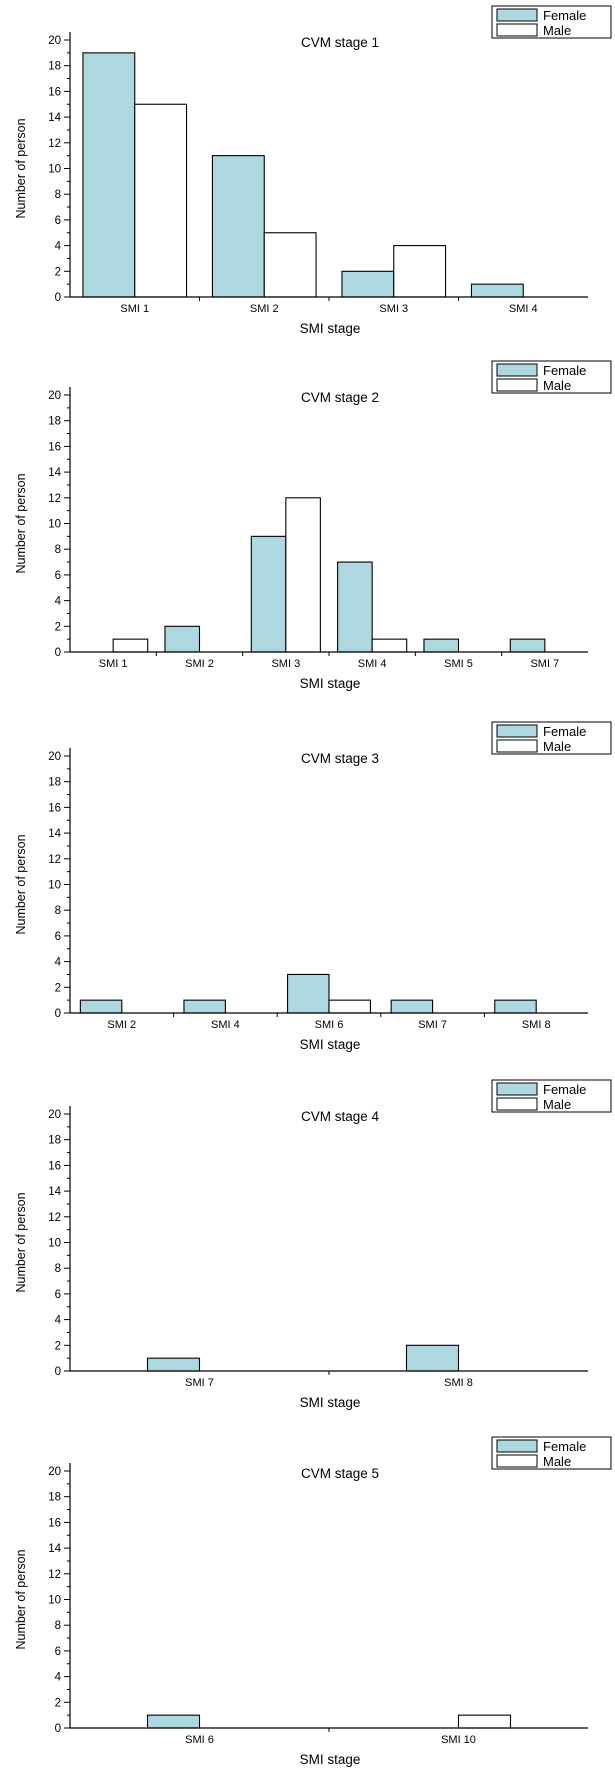  I want to click on x-tick-label: SMI 8, so click(458, 1383).